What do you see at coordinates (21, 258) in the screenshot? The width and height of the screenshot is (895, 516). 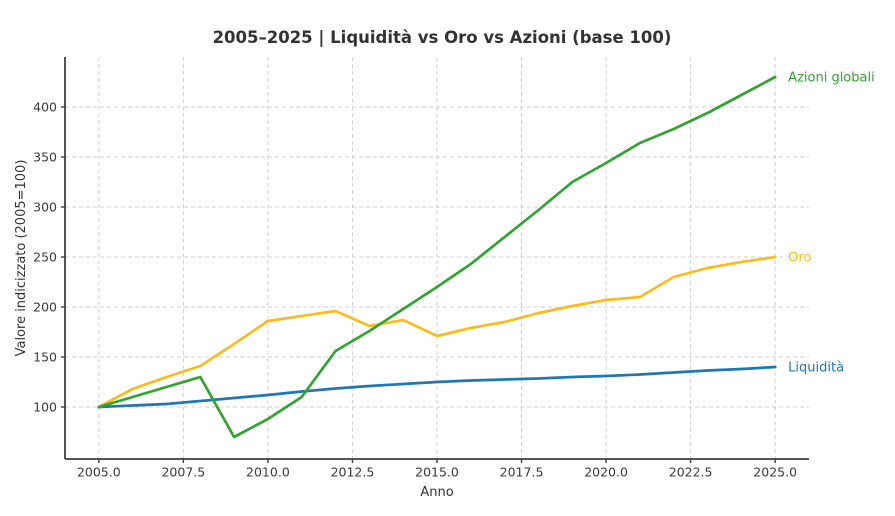 I see `y-axis-label: Valore indicizzato (2005=100)` at bounding box center [21, 258].